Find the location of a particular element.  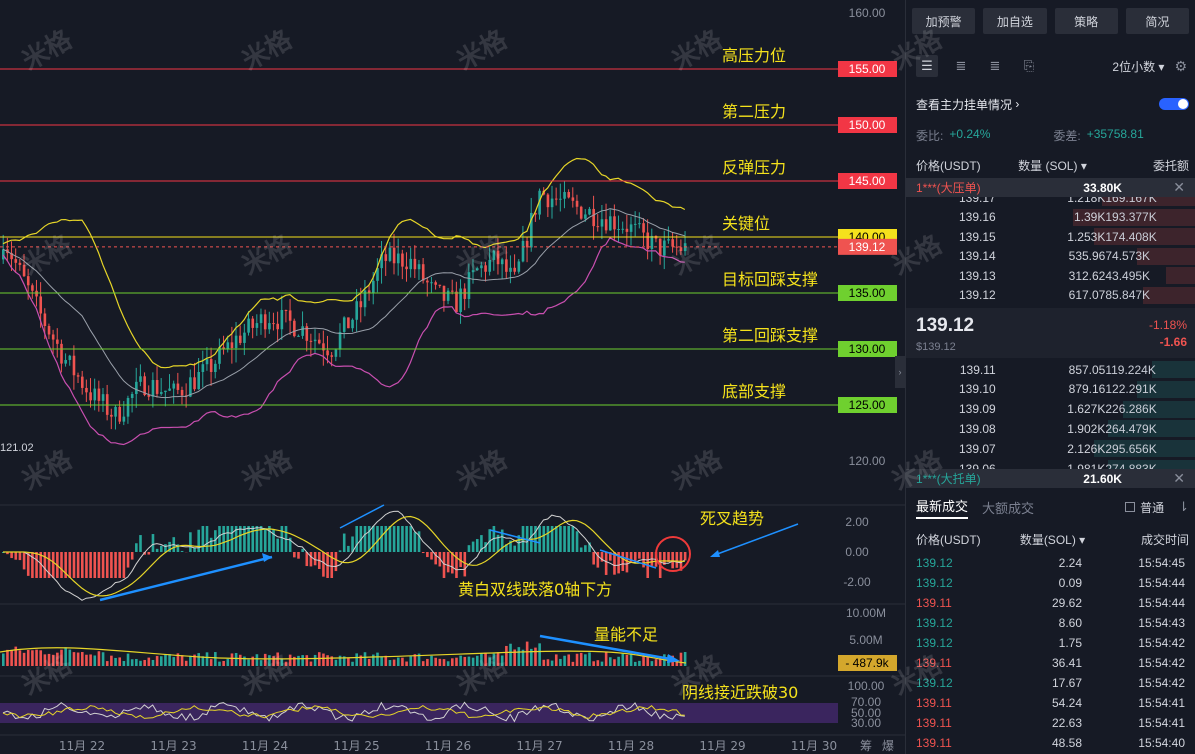

overview-button: 简况 is located at coordinates (1157, 21).